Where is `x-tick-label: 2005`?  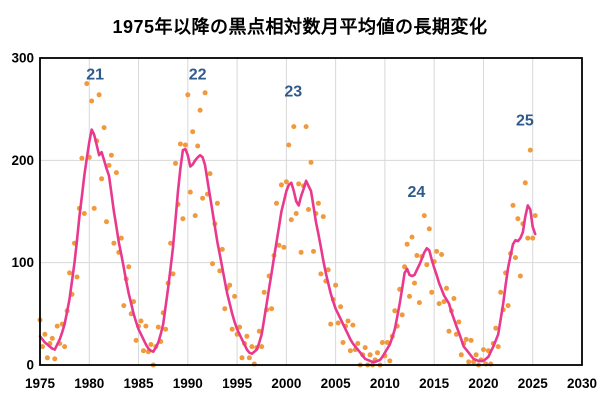 x-tick-label: 2005 is located at coordinates (336, 383).